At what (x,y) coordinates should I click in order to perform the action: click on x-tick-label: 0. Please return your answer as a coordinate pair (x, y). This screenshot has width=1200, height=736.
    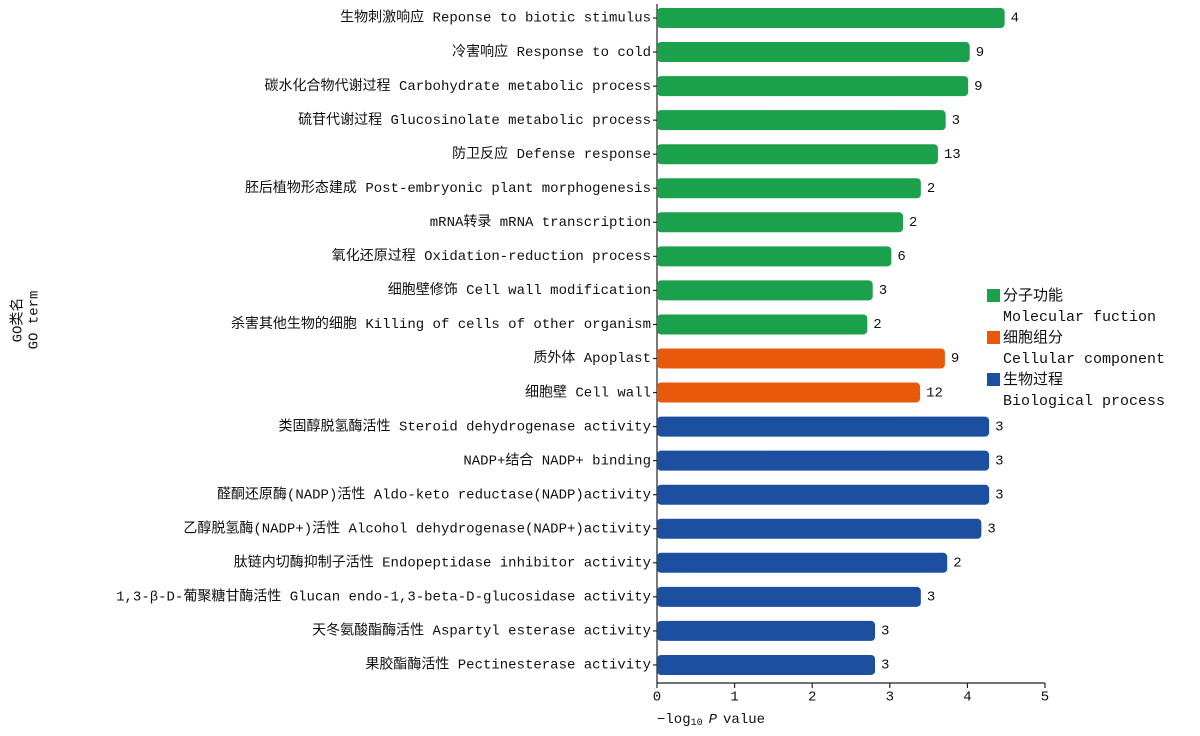
    Looking at the image, I should click on (657, 698).